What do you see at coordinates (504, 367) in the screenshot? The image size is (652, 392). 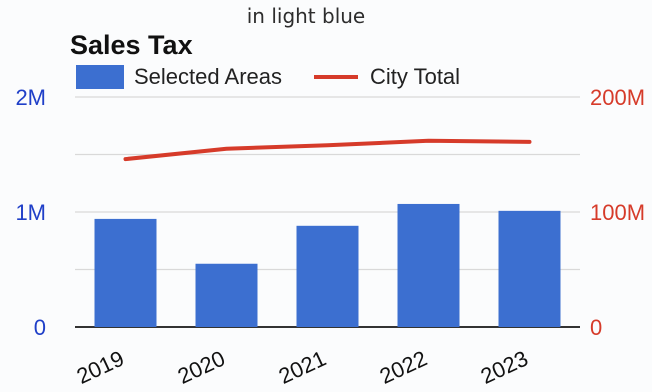 I see `x-tick-label: 2023` at bounding box center [504, 367].